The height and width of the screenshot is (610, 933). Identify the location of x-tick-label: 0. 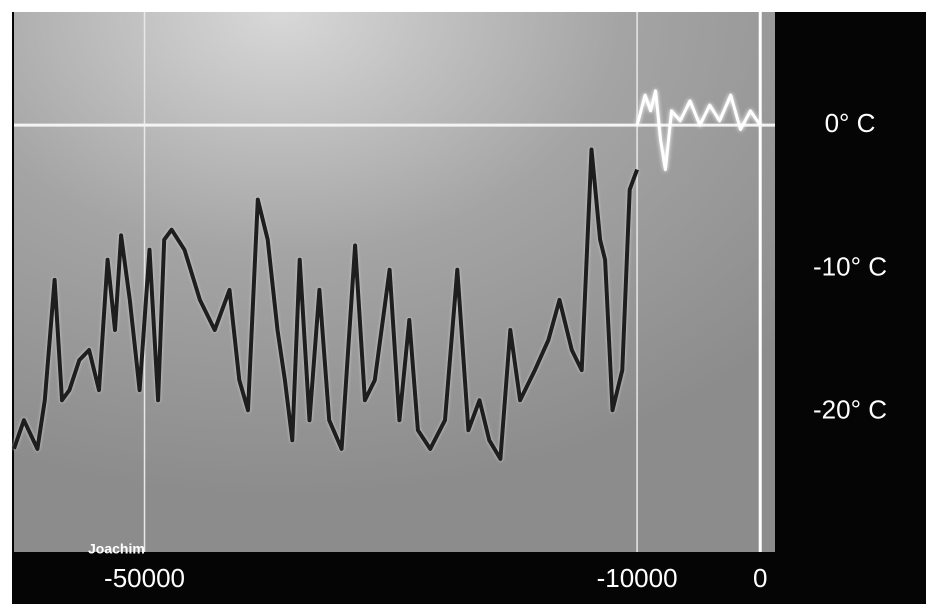
(760, 578).